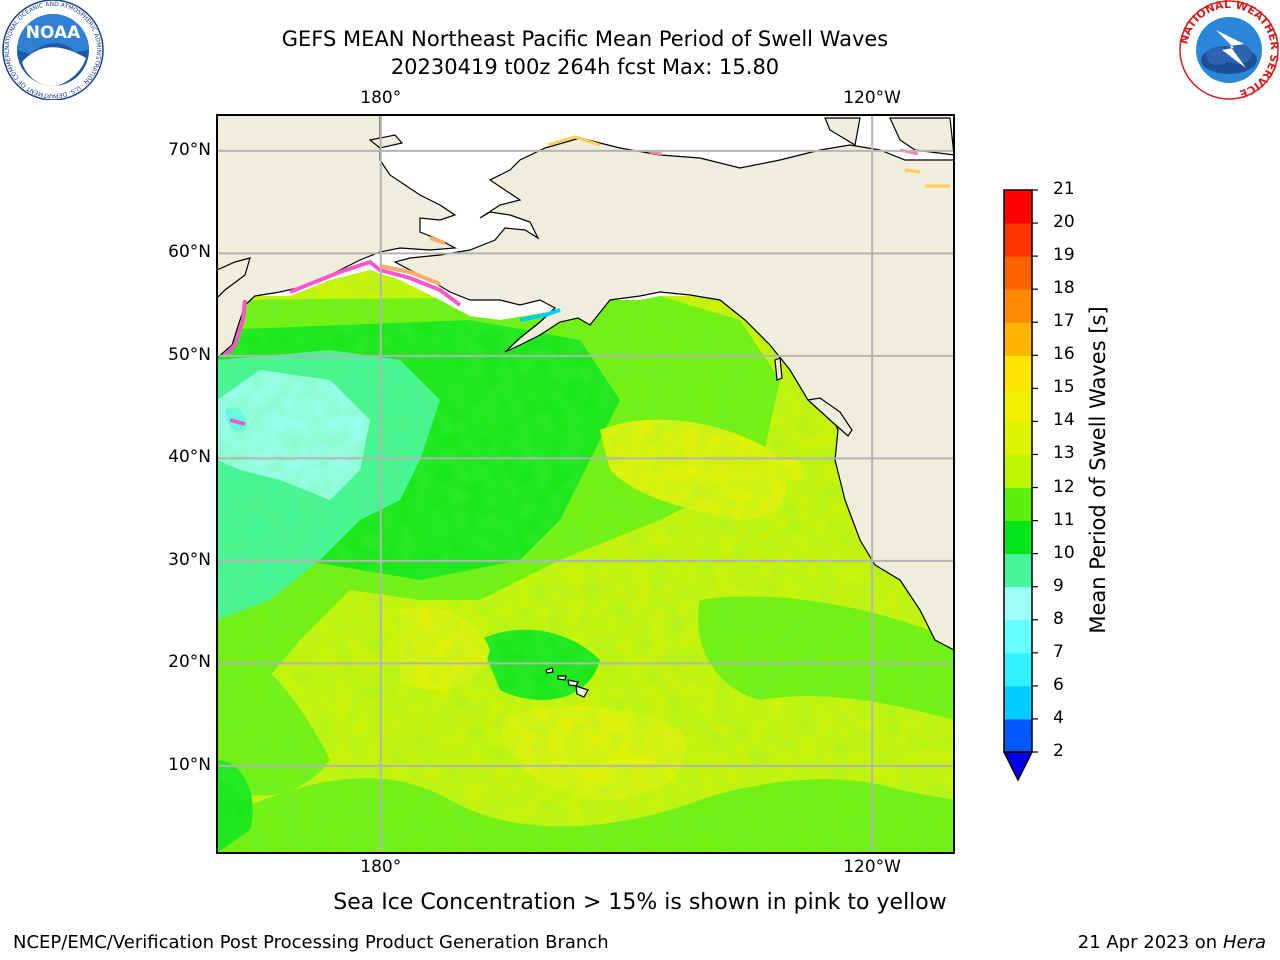 The image size is (1280, 960). Describe the element at coordinates (585, 67) in the screenshot. I see `chart-subtitle: 20230419 t00z 264h fcst Max: 15.80` at that location.